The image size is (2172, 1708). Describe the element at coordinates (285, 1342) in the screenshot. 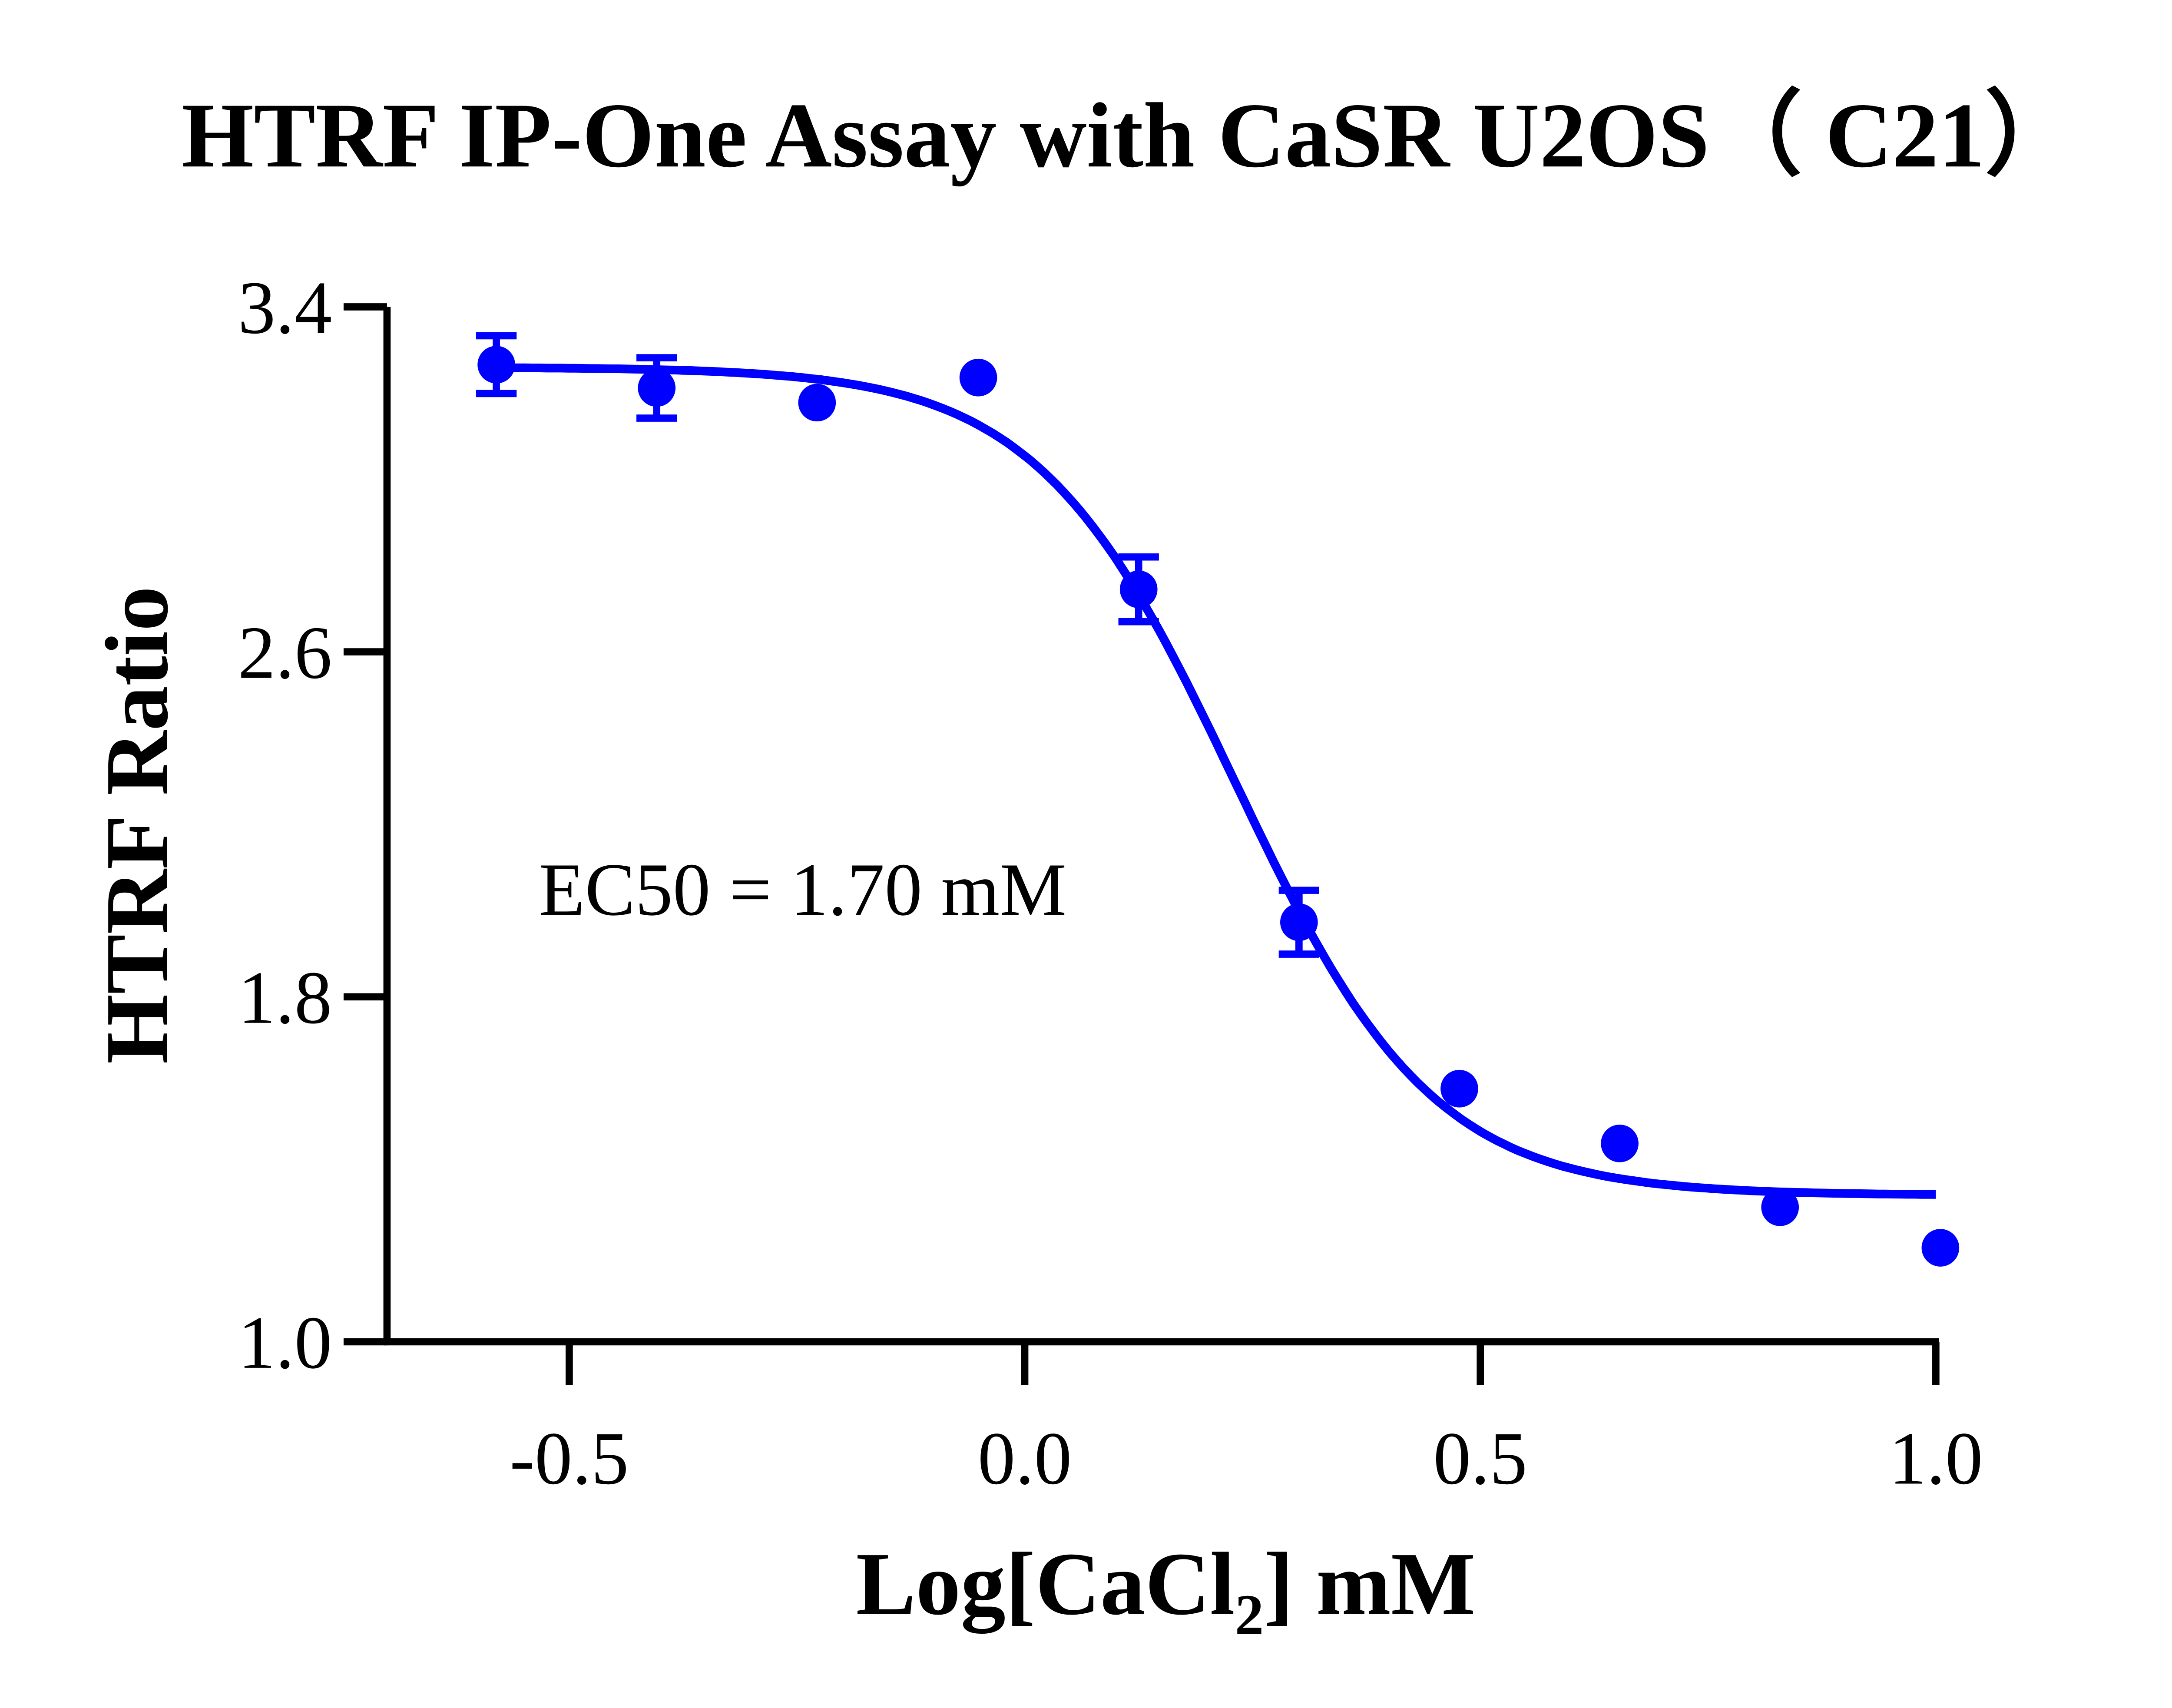

I see `y-tick-label: 1.0` at that location.